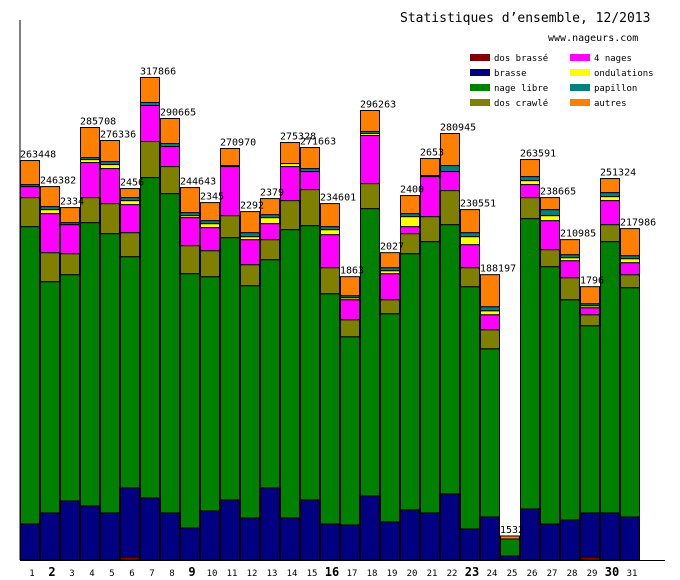 The image size is (680, 580). What do you see at coordinates (191, 572) in the screenshot?
I see `x-tick-9: 9` at bounding box center [191, 572].